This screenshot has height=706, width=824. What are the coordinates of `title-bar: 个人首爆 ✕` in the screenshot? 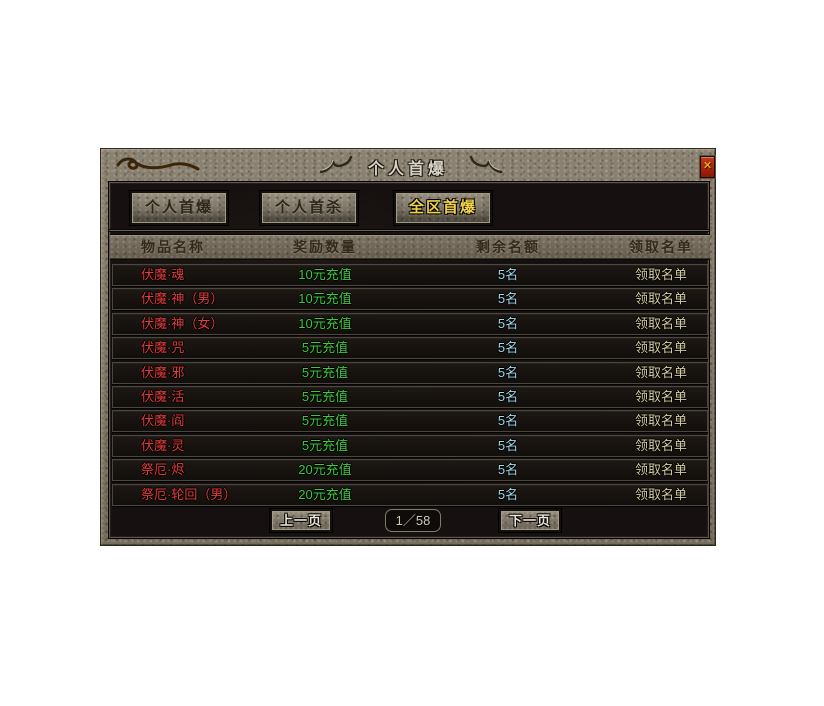 It's located at (408, 165).